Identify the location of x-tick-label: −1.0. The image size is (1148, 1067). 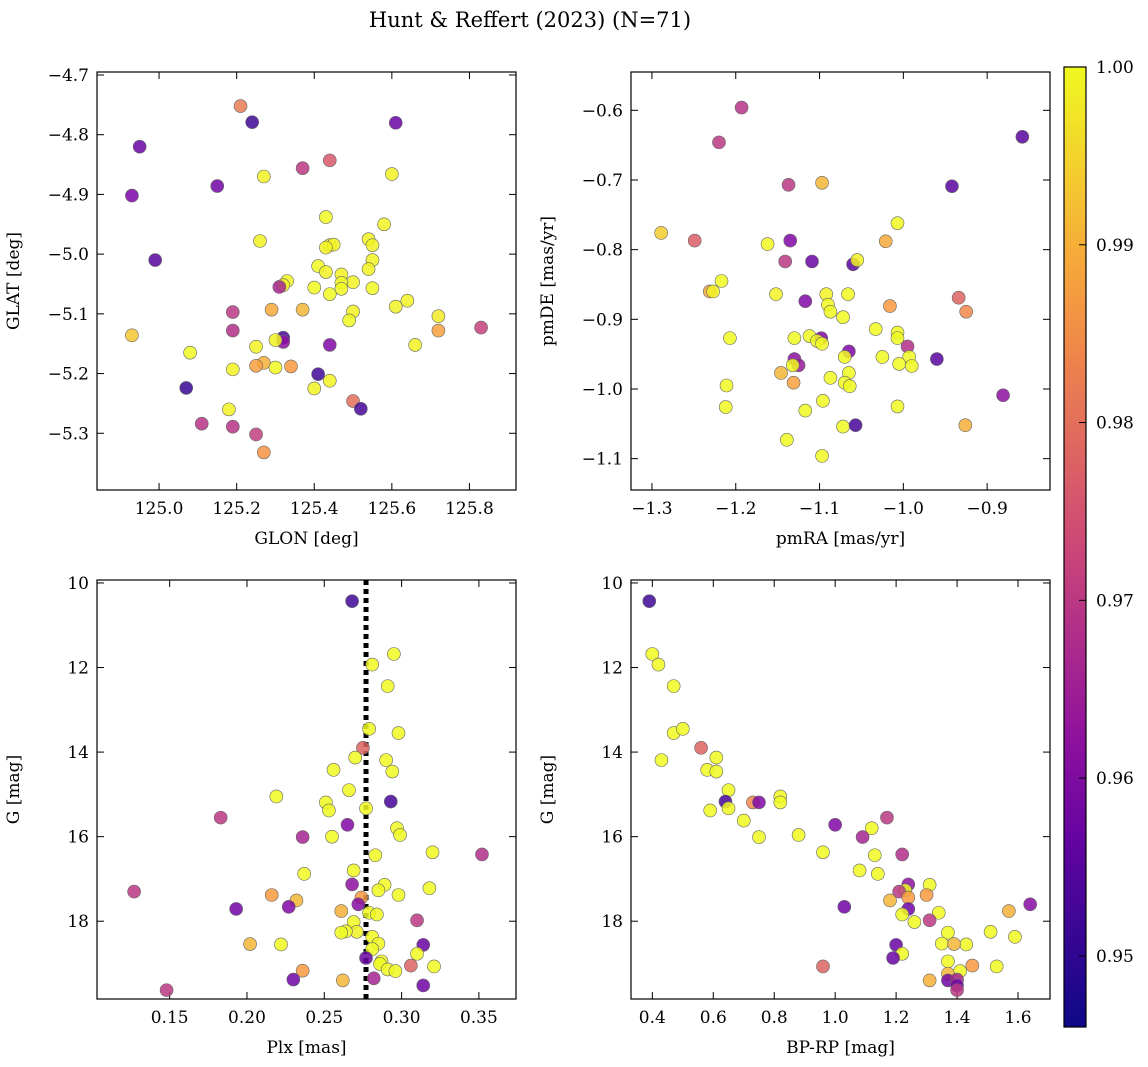
(903, 509).